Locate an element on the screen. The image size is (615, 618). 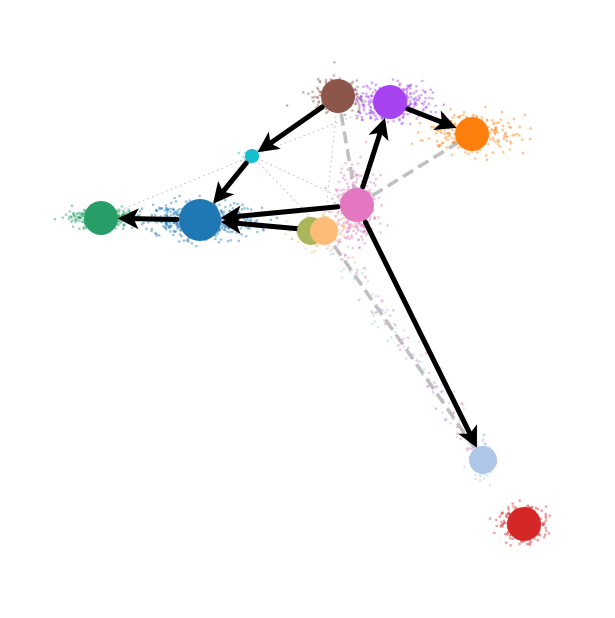
arrow-blue-to-green is located at coordinates (148, 219).